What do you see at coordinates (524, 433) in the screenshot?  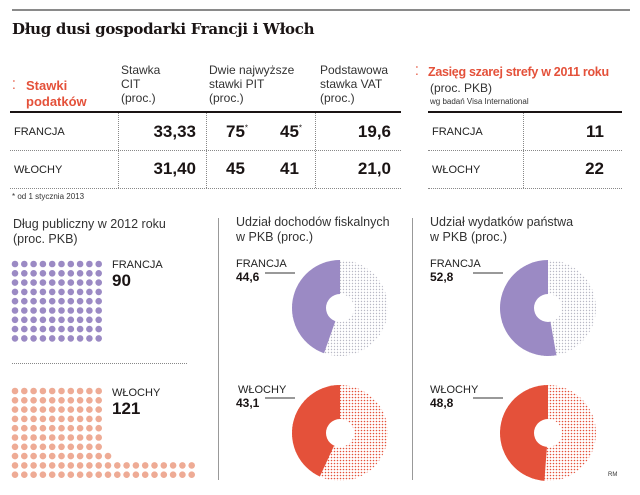 I see `pie-spending-italy-slice` at bounding box center [524, 433].